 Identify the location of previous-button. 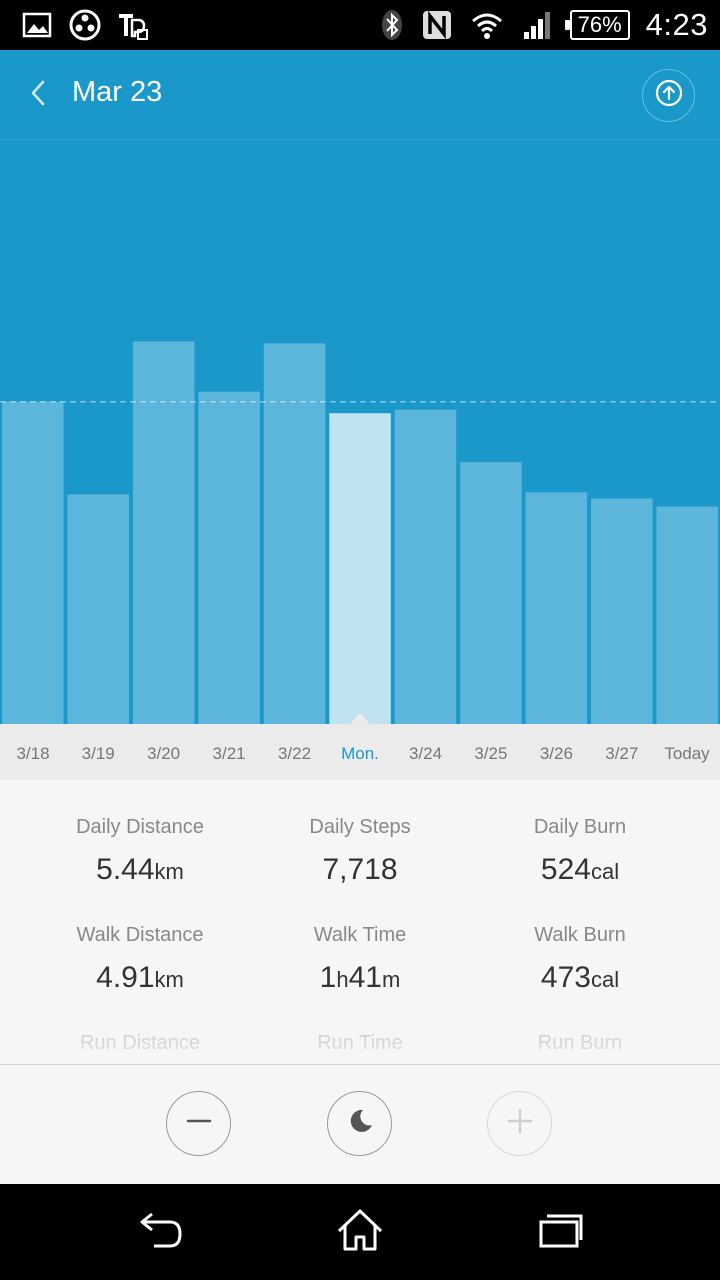
(198, 1123).